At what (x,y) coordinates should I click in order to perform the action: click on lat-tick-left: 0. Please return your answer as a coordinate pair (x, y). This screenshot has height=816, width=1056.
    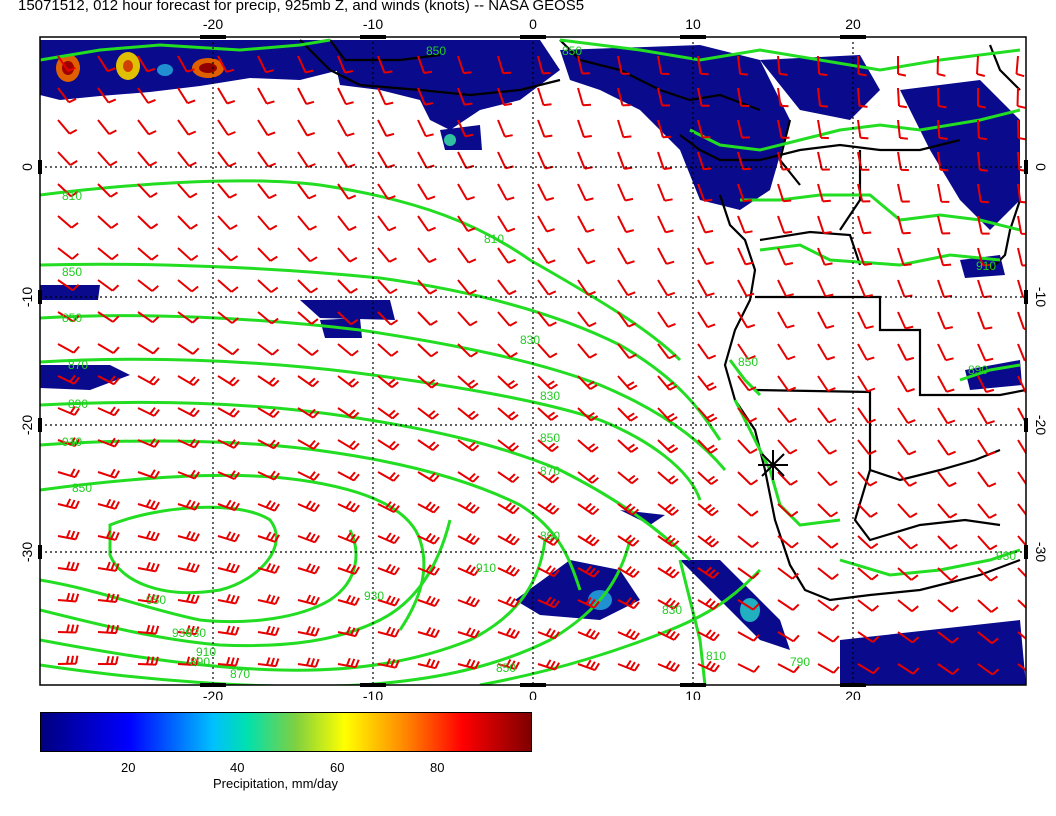
    Looking at the image, I should click on (27, 167).